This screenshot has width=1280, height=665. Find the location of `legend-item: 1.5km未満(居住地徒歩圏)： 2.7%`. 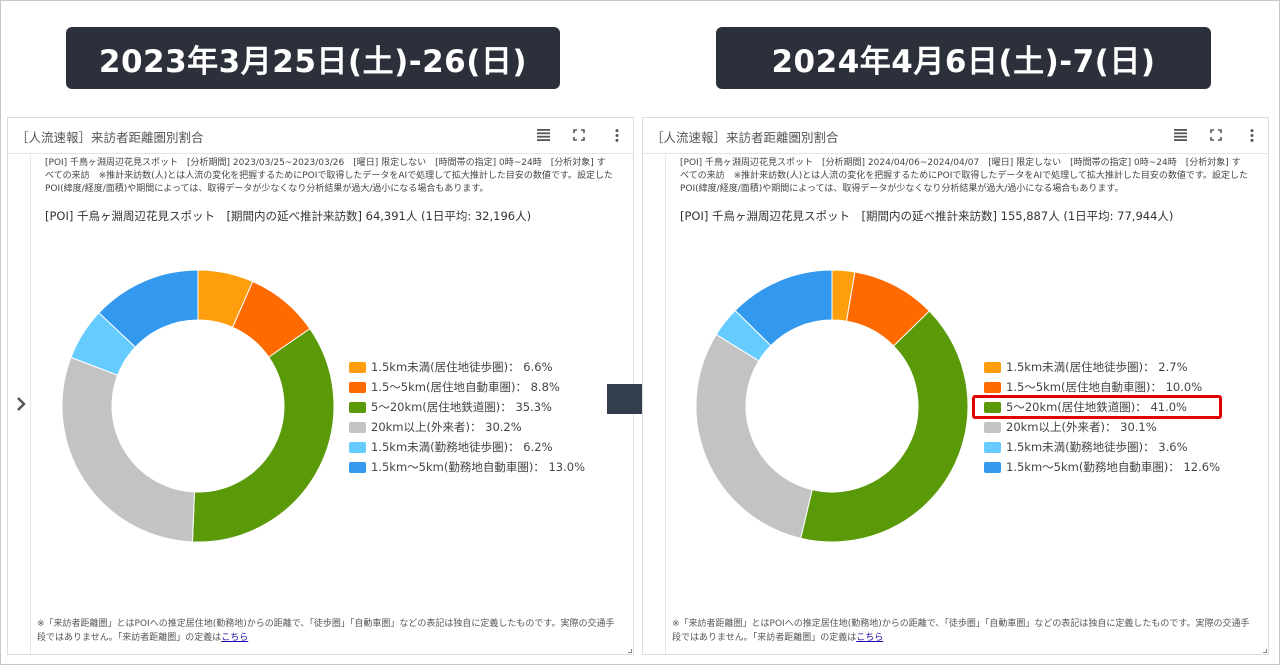

legend-item: 1.5km未満(居住地徒歩圏)： 2.7% is located at coordinates (1102, 367).